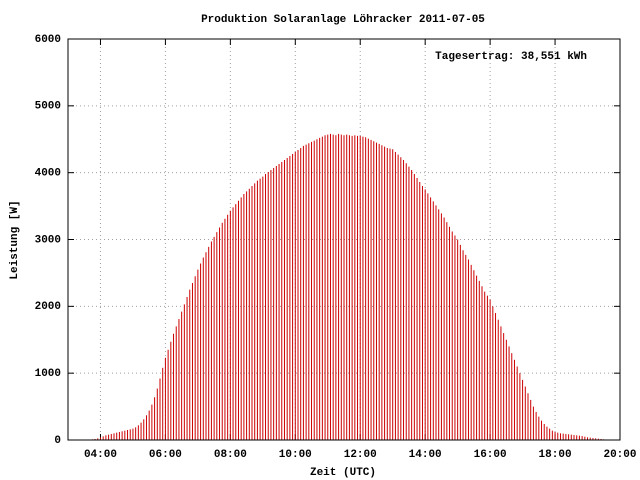  I want to click on x-tick-label: 10:00, so click(295, 455).